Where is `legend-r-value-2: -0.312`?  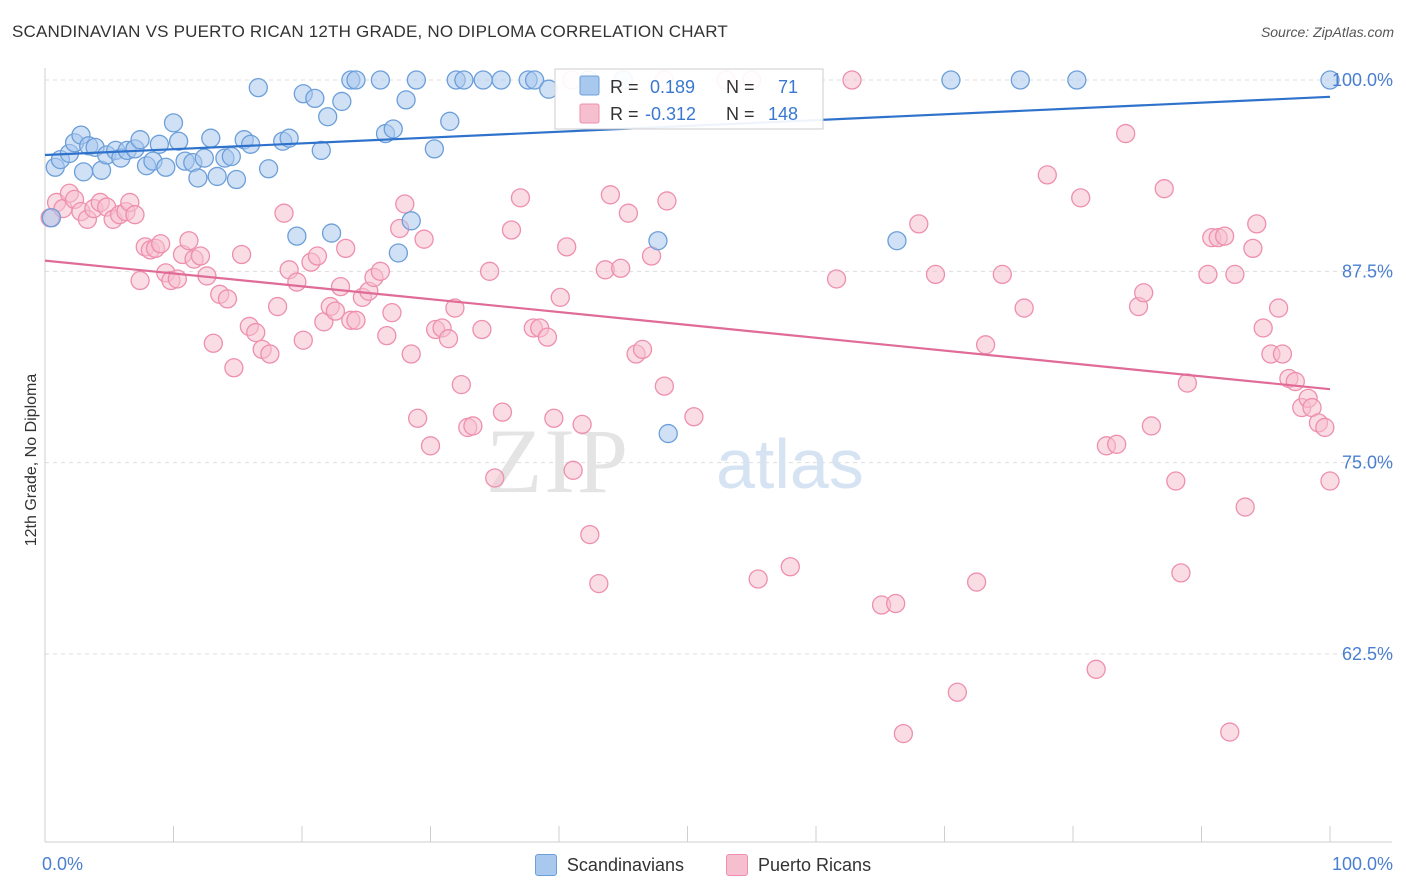 legend-r-value-2: -0.312 is located at coordinates (670, 114).